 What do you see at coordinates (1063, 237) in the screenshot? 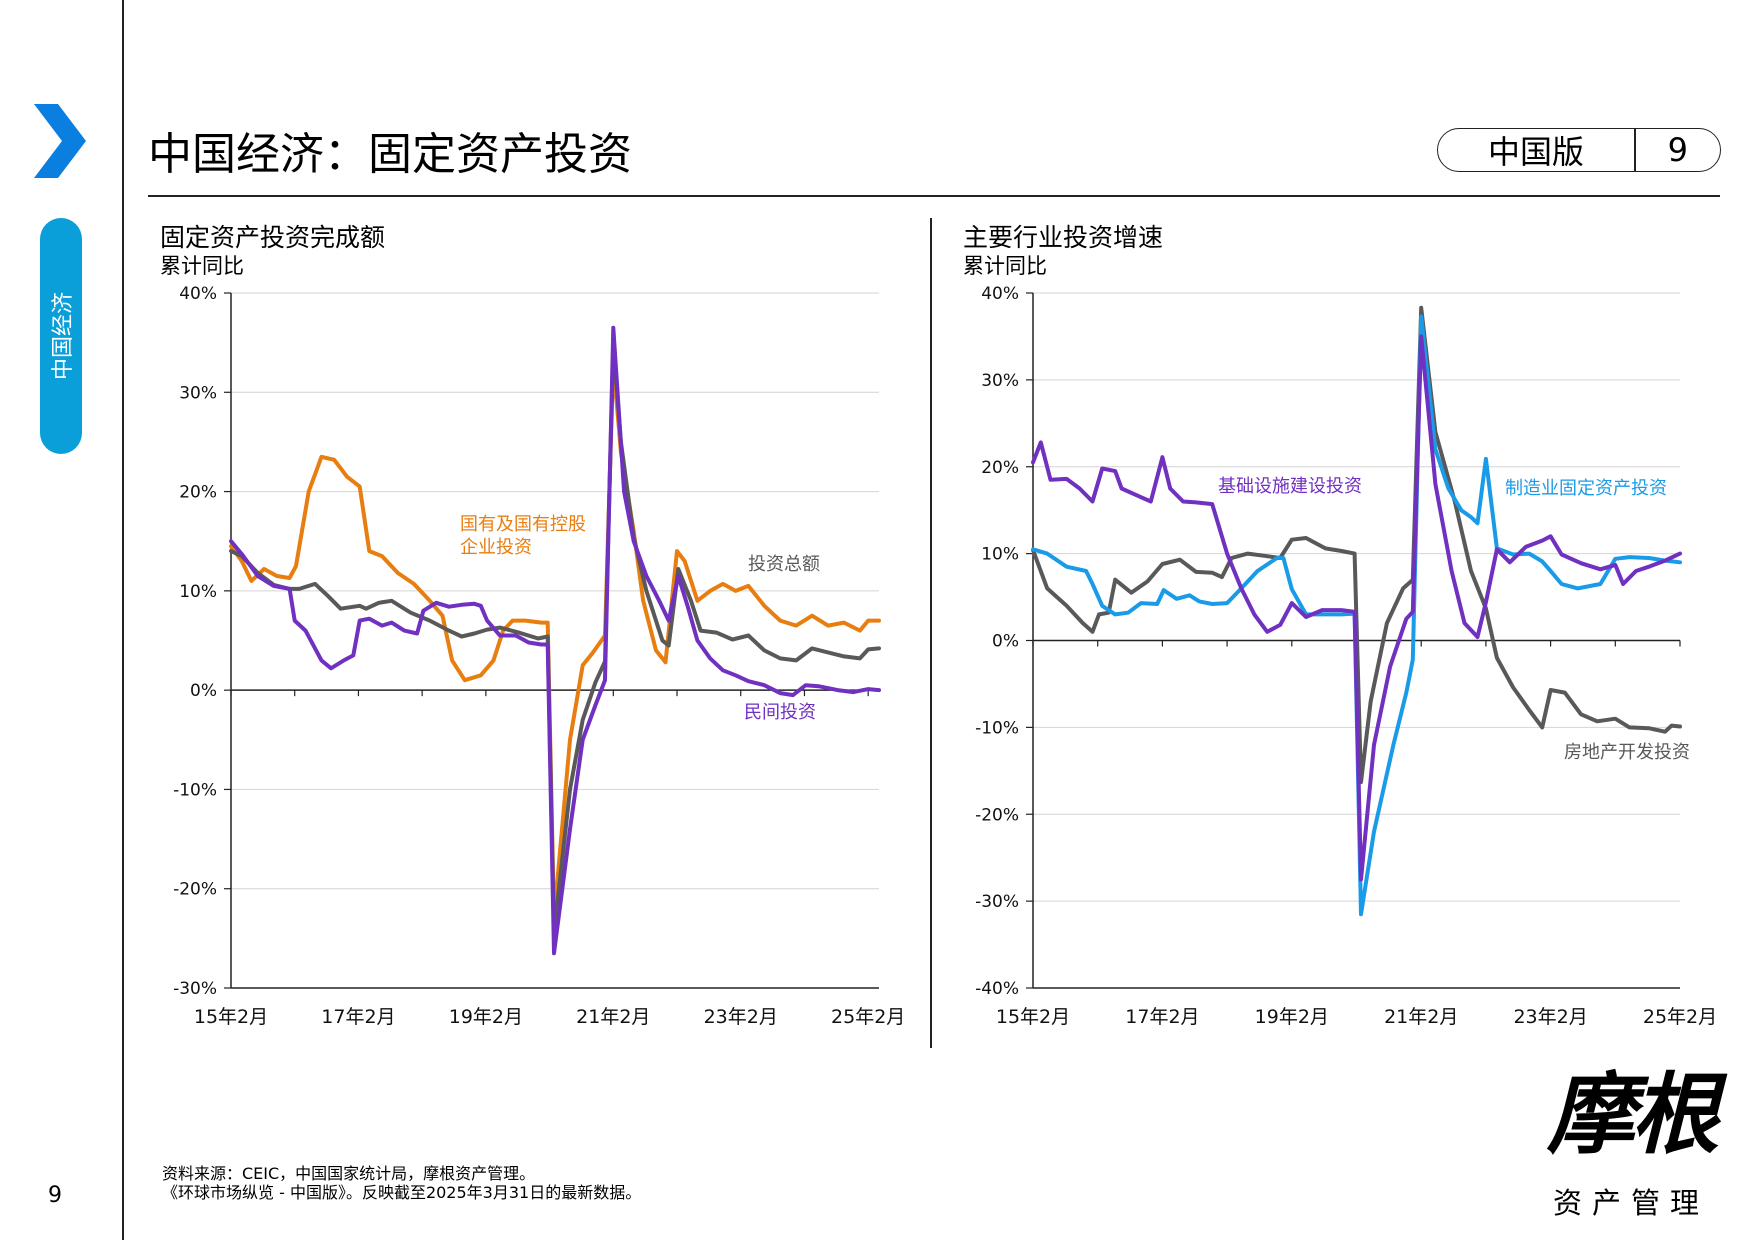
I see `chart2-title: 主要行业投资增速` at bounding box center [1063, 237].